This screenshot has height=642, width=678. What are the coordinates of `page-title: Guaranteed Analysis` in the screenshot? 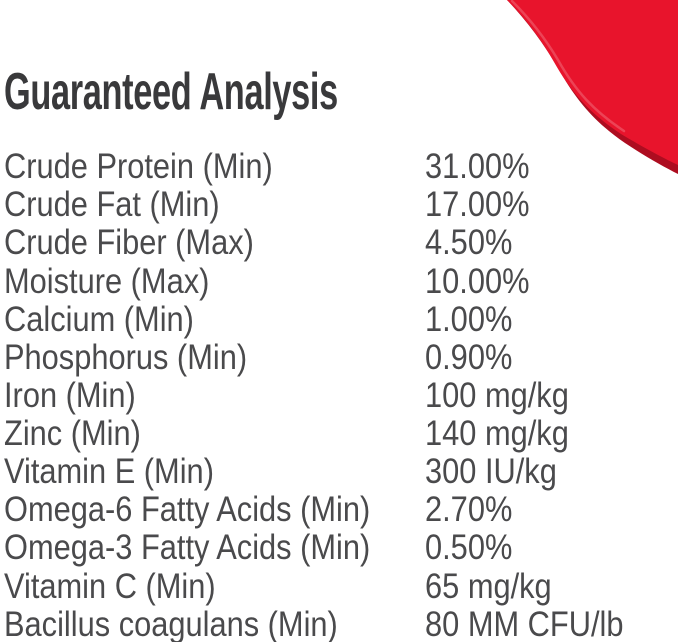 It's located at (171, 92).